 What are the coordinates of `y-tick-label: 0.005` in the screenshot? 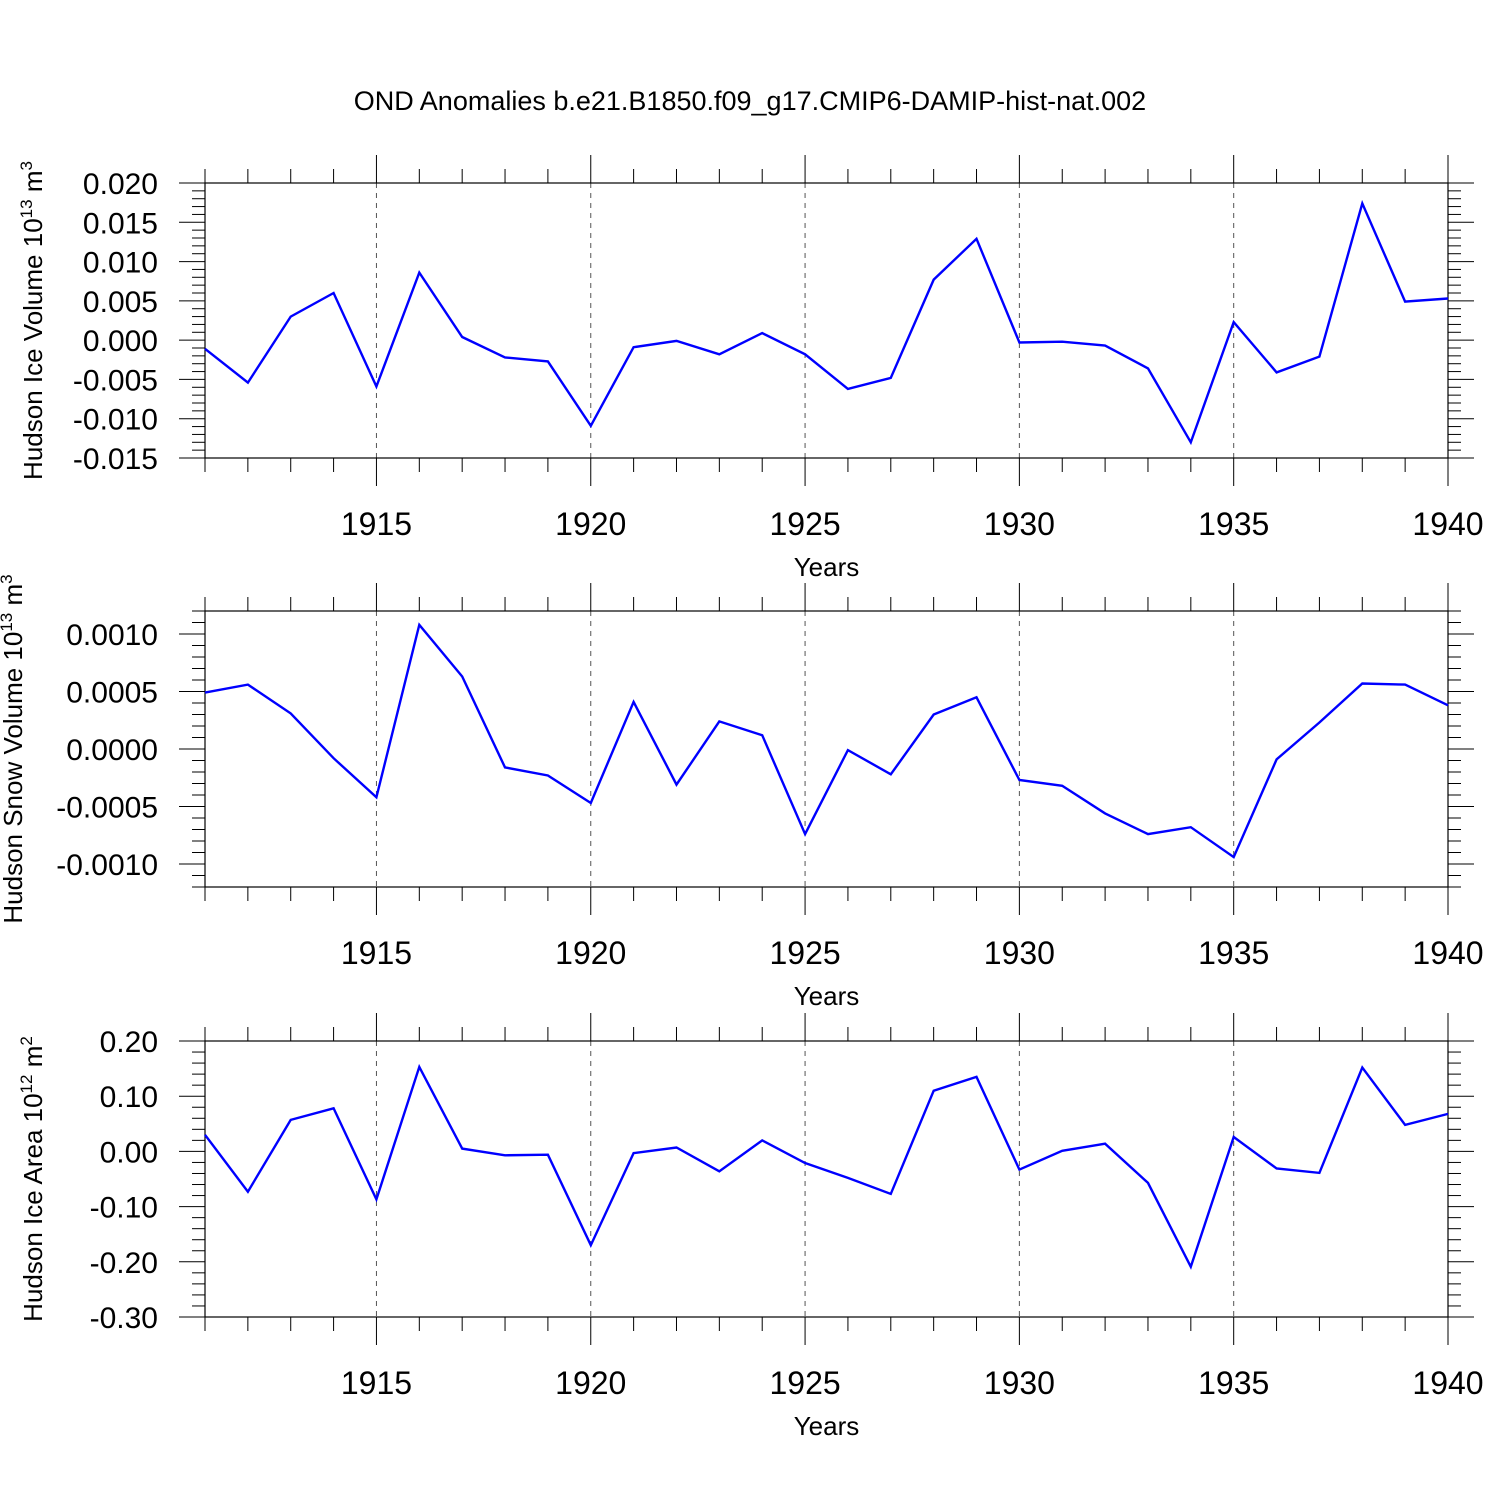 It's located at (120, 302).